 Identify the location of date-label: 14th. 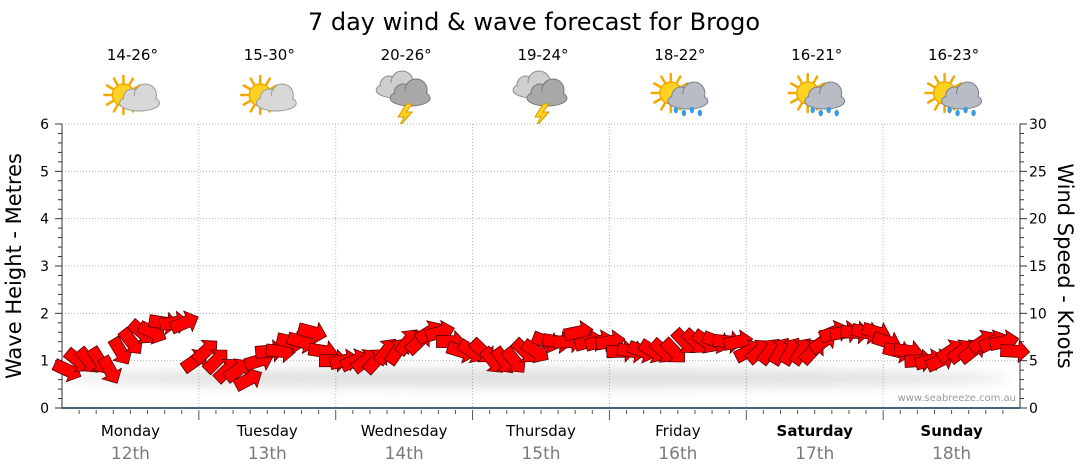
(404, 454).